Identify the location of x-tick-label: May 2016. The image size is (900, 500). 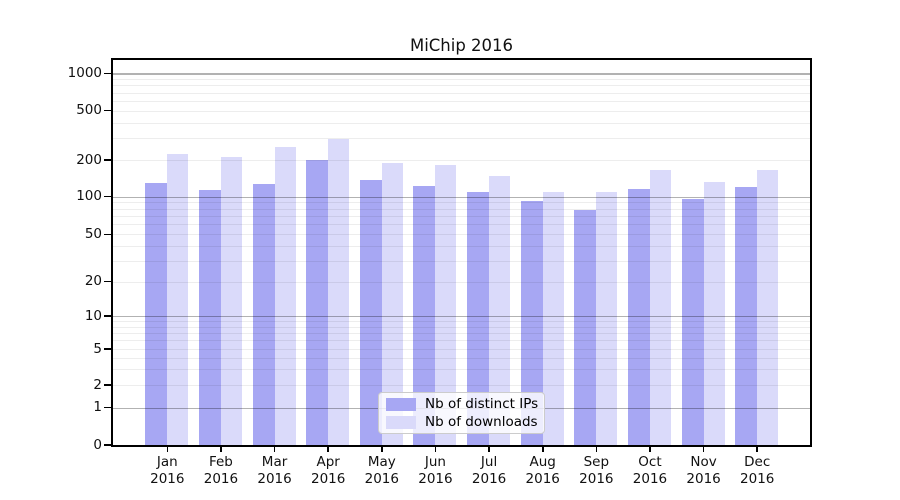
(381, 470).